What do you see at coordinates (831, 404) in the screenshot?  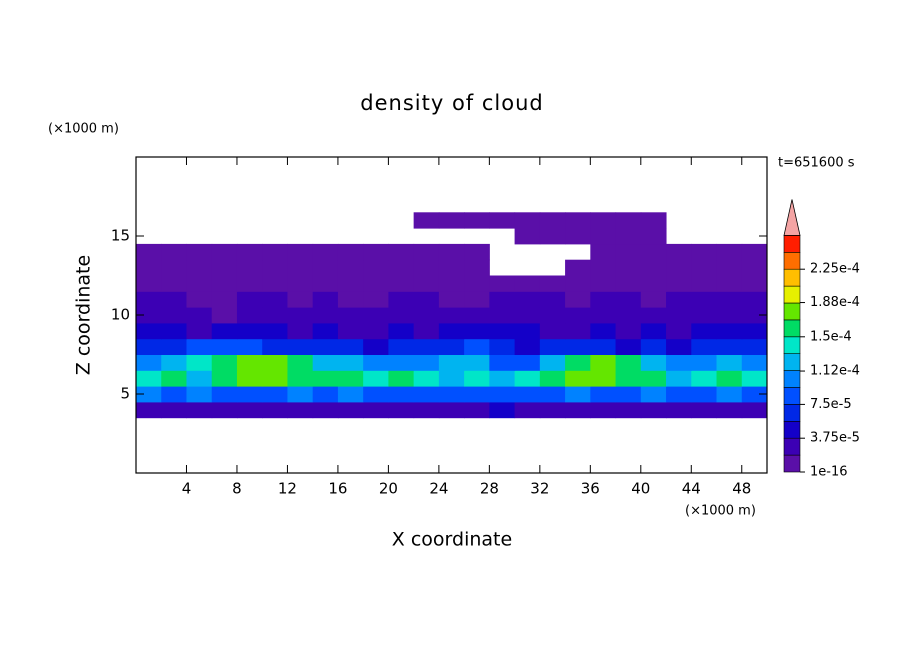 I see `colorbar-tick-label: 7.5e-5` at bounding box center [831, 404].